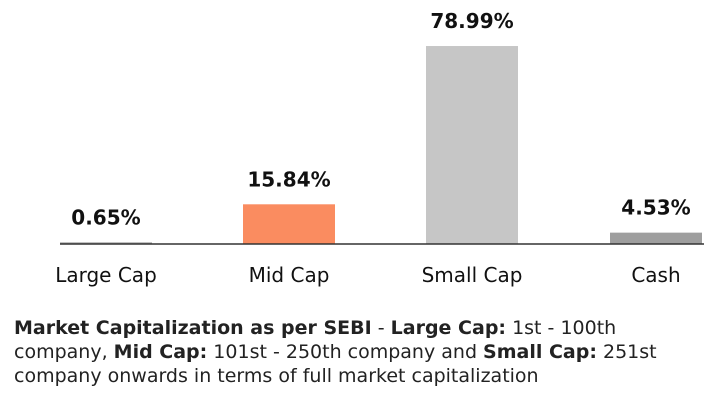 This screenshot has width=717, height=401. What do you see at coordinates (106, 275) in the screenshot?
I see `category-label-large-cap: Large Cap` at bounding box center [106, 275].